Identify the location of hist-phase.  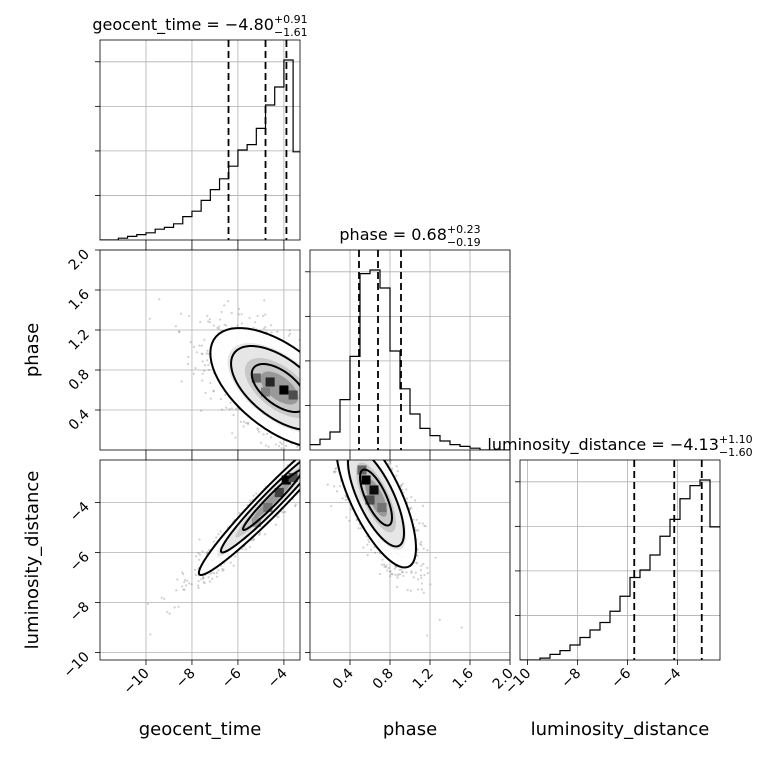
(410, 359).